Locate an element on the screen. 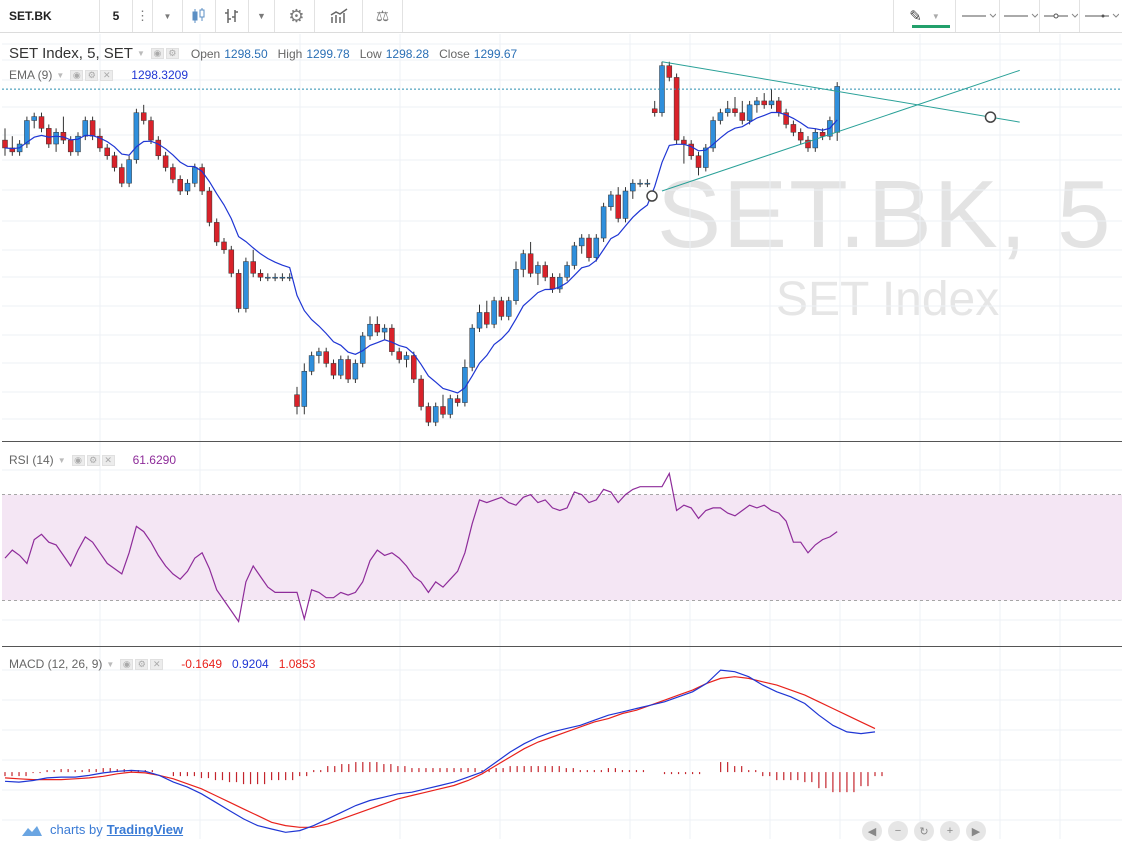  open-value: 1298.50 is located at coordinates (246, 53).